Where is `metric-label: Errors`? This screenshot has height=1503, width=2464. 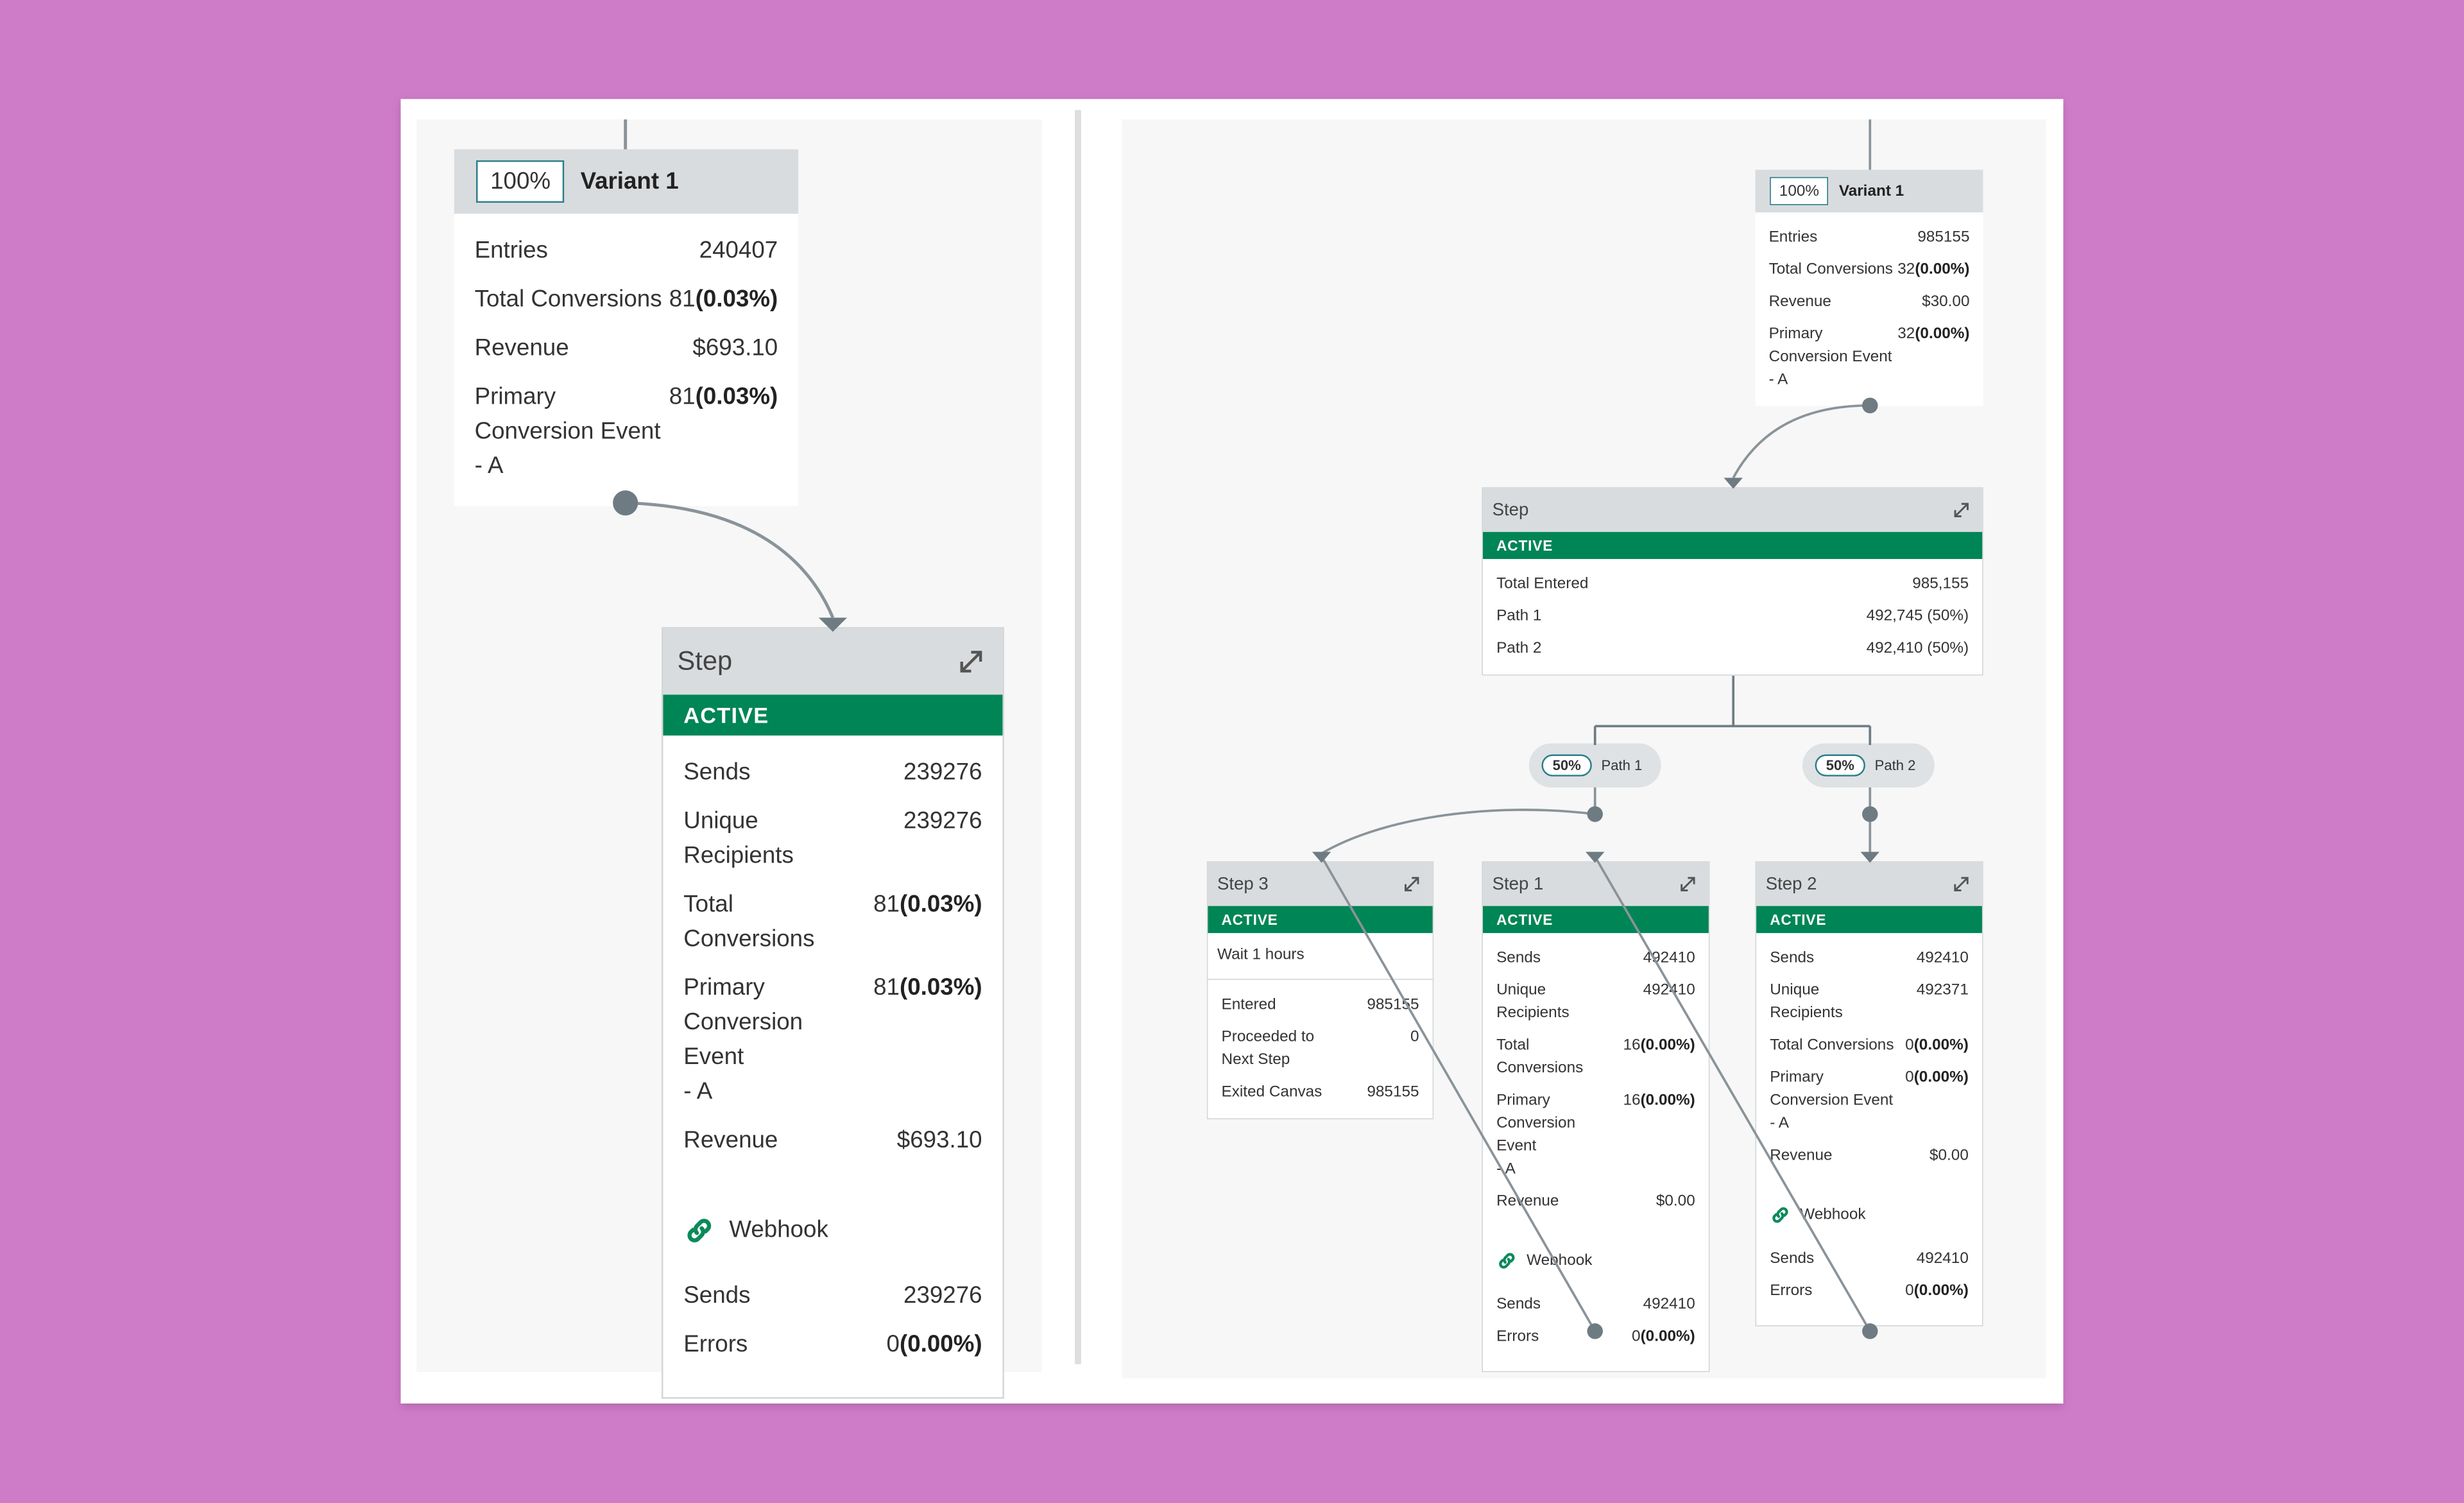 metric-label: Errors is located at coordinates (1518, 1336).